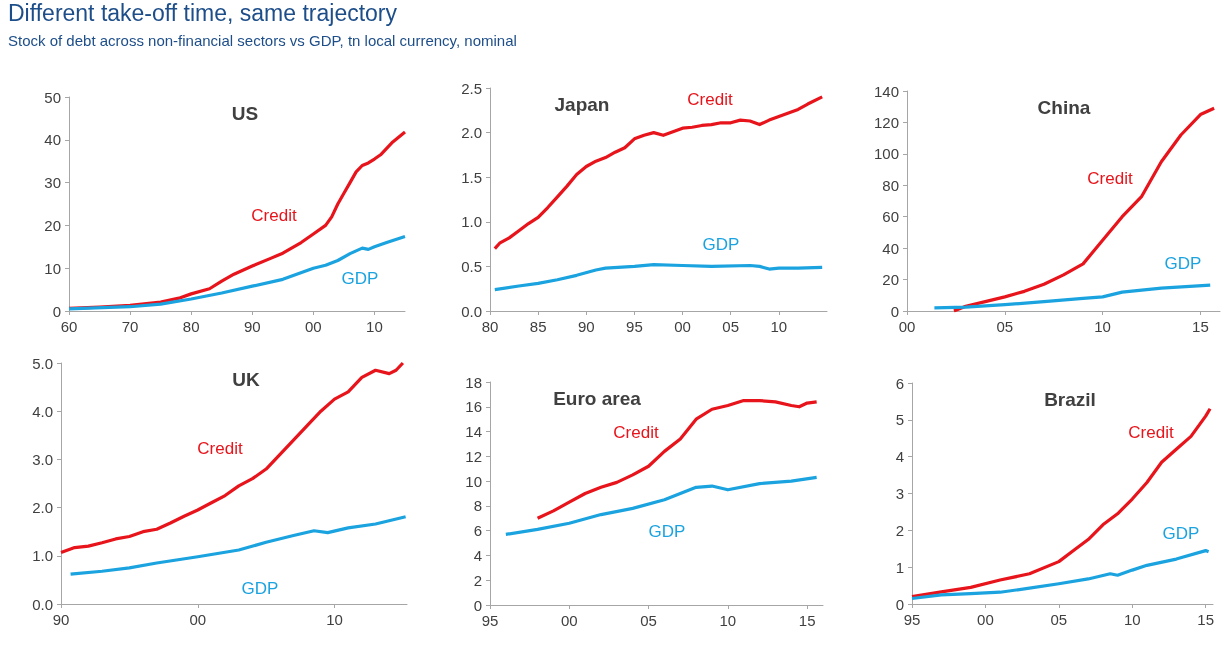 This screenshot has height=658, width=1221. I want to click on text: Different take-off time, same trajectory, so click(203, 13).